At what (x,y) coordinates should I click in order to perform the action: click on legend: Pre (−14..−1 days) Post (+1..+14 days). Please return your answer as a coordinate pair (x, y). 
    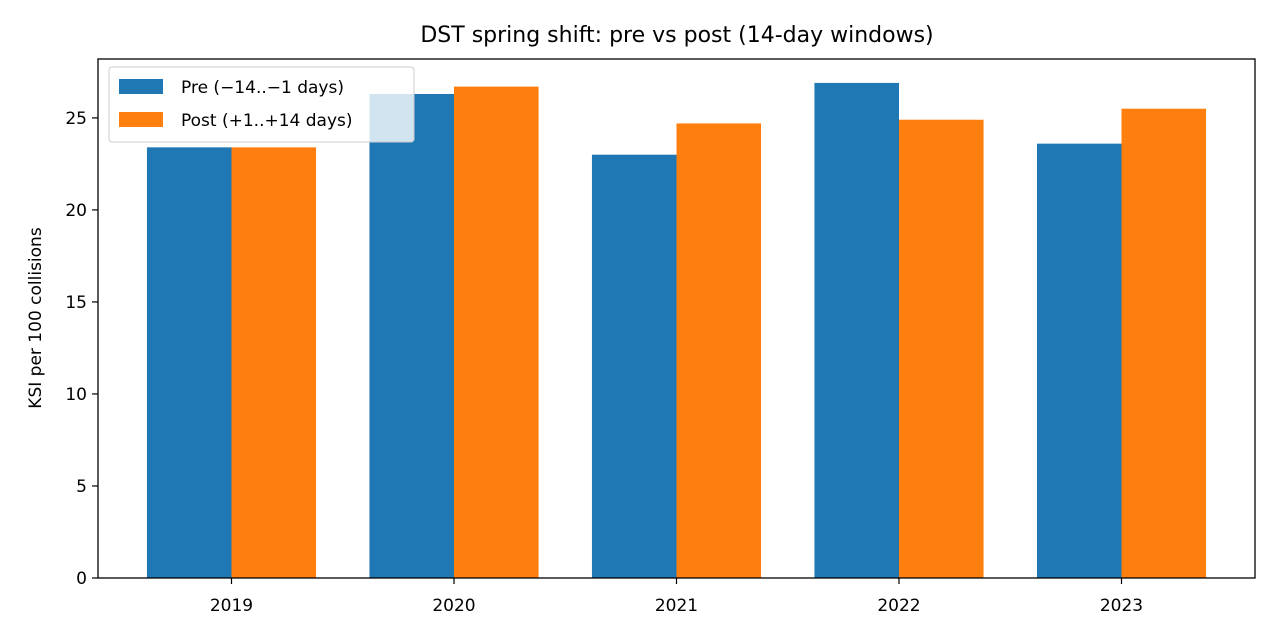
    Looking at the image, I should click on (261, 104).